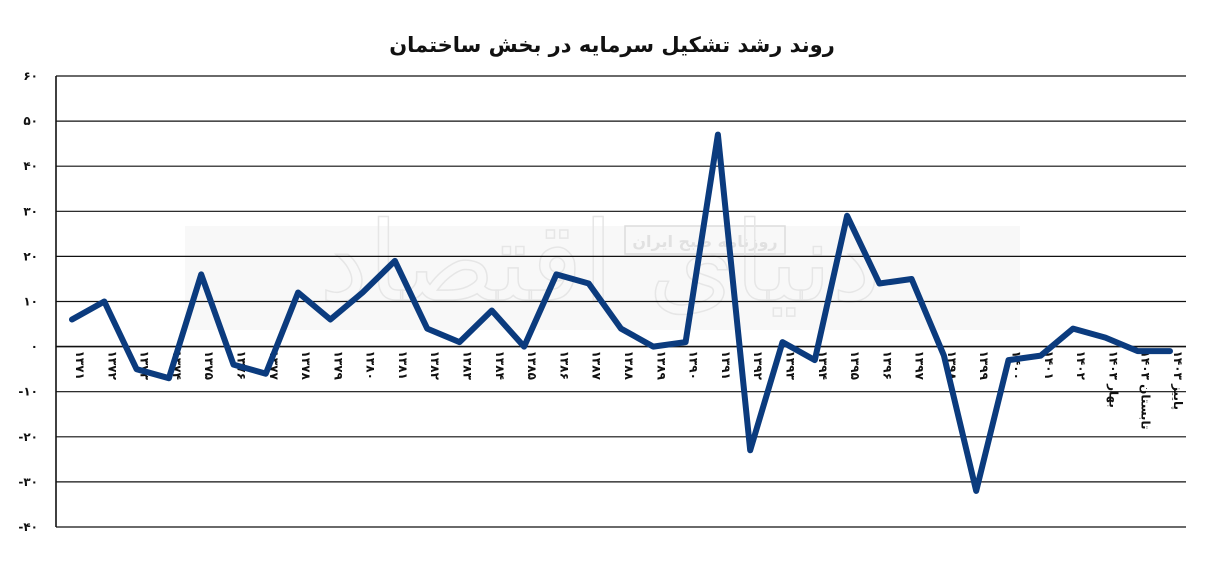  What do you see at coordinates (403, 365) in the screenshot?
I see `x-tick-label: ۱۳۸۱` at bounding box center [403, 365].